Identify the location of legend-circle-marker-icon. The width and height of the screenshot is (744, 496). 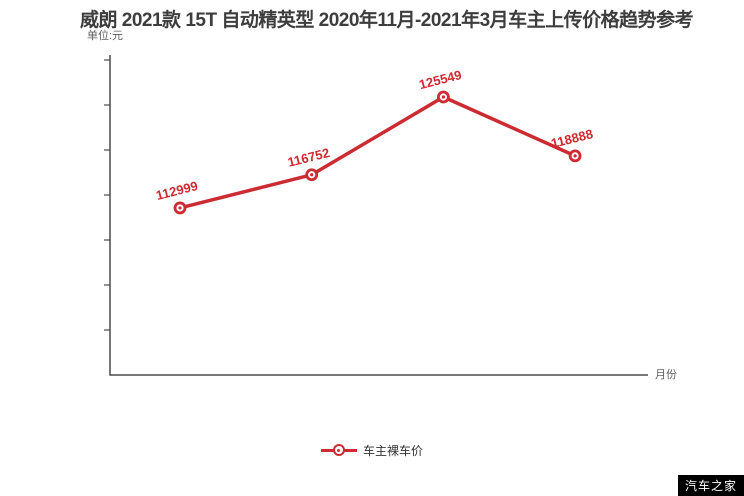
(338, 450).